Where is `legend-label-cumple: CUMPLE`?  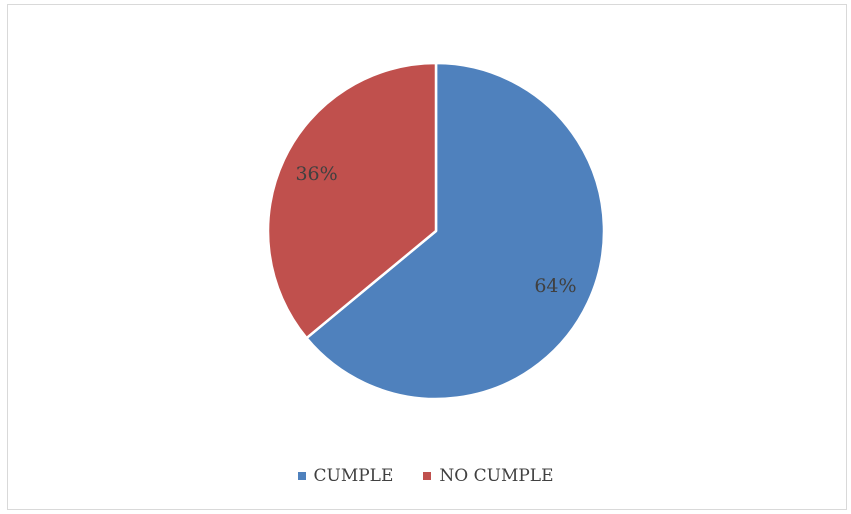
legend-label-cumple: CUMPLE is located at coordinates (353, 476).